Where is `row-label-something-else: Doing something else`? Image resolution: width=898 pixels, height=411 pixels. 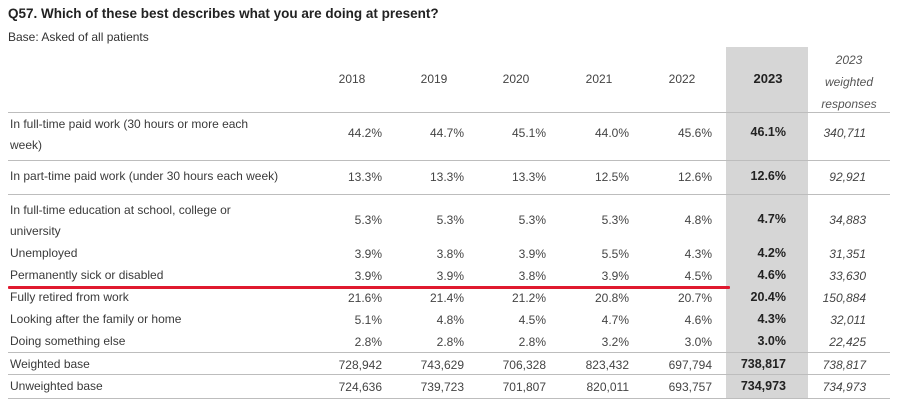
row-label-something-else: Doing something else is located at coordinates (160, 341).